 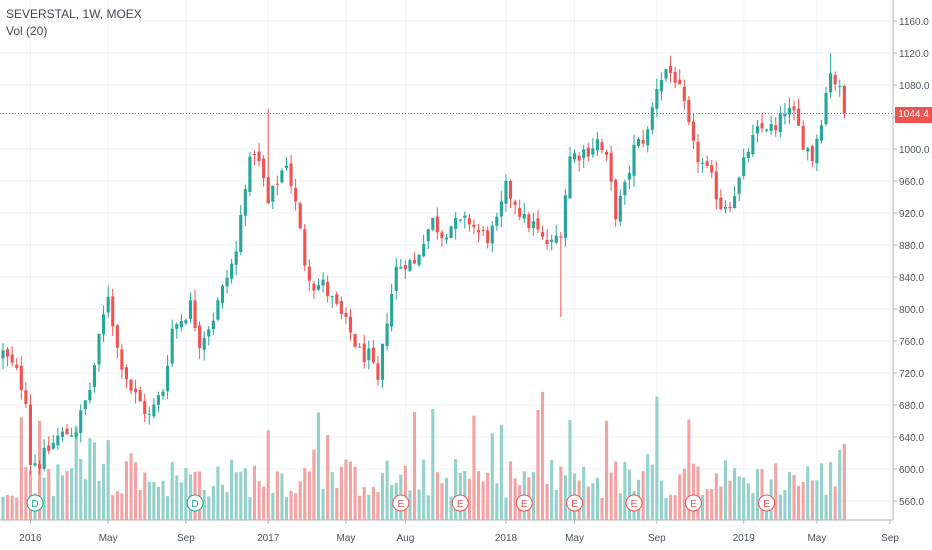 I want to click on y-tick-label: 840.0, so click(x=911, y=278).